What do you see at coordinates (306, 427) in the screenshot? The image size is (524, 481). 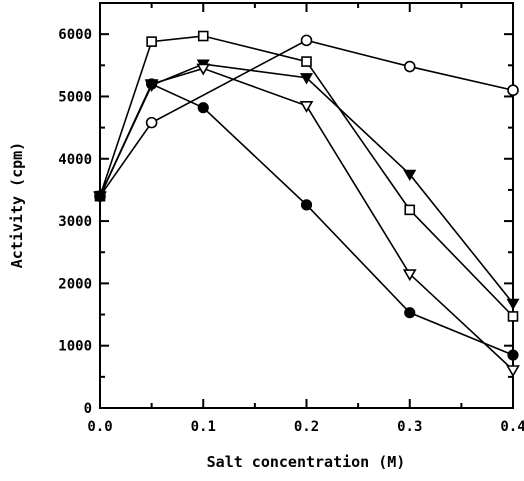 I see `x-tick-label: 0.2` at bounding box center [306, 427].